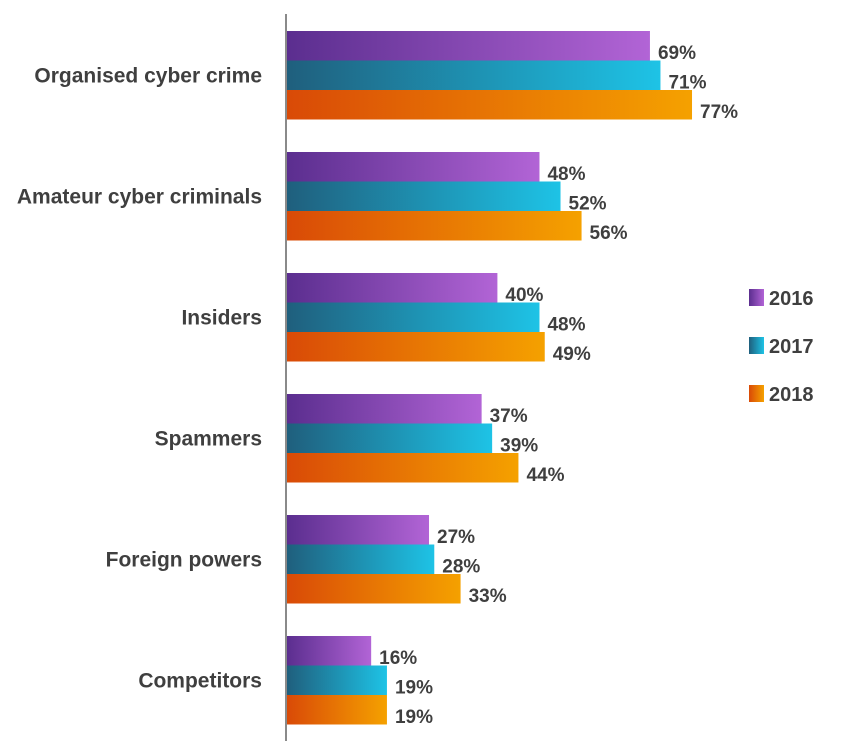 This screenshot has height=741, width=850. What do you see at coordinates (139, 196) in the screenshot?
I see `category-label-amateur-cyber-criminals: Amateur cyber criminals` at bounding box center [139, 196].